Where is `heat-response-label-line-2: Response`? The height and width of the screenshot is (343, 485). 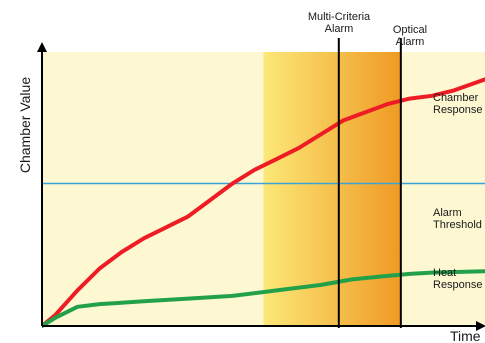
heat-response-label-line-2: Response is located at coordinates (458, 285).